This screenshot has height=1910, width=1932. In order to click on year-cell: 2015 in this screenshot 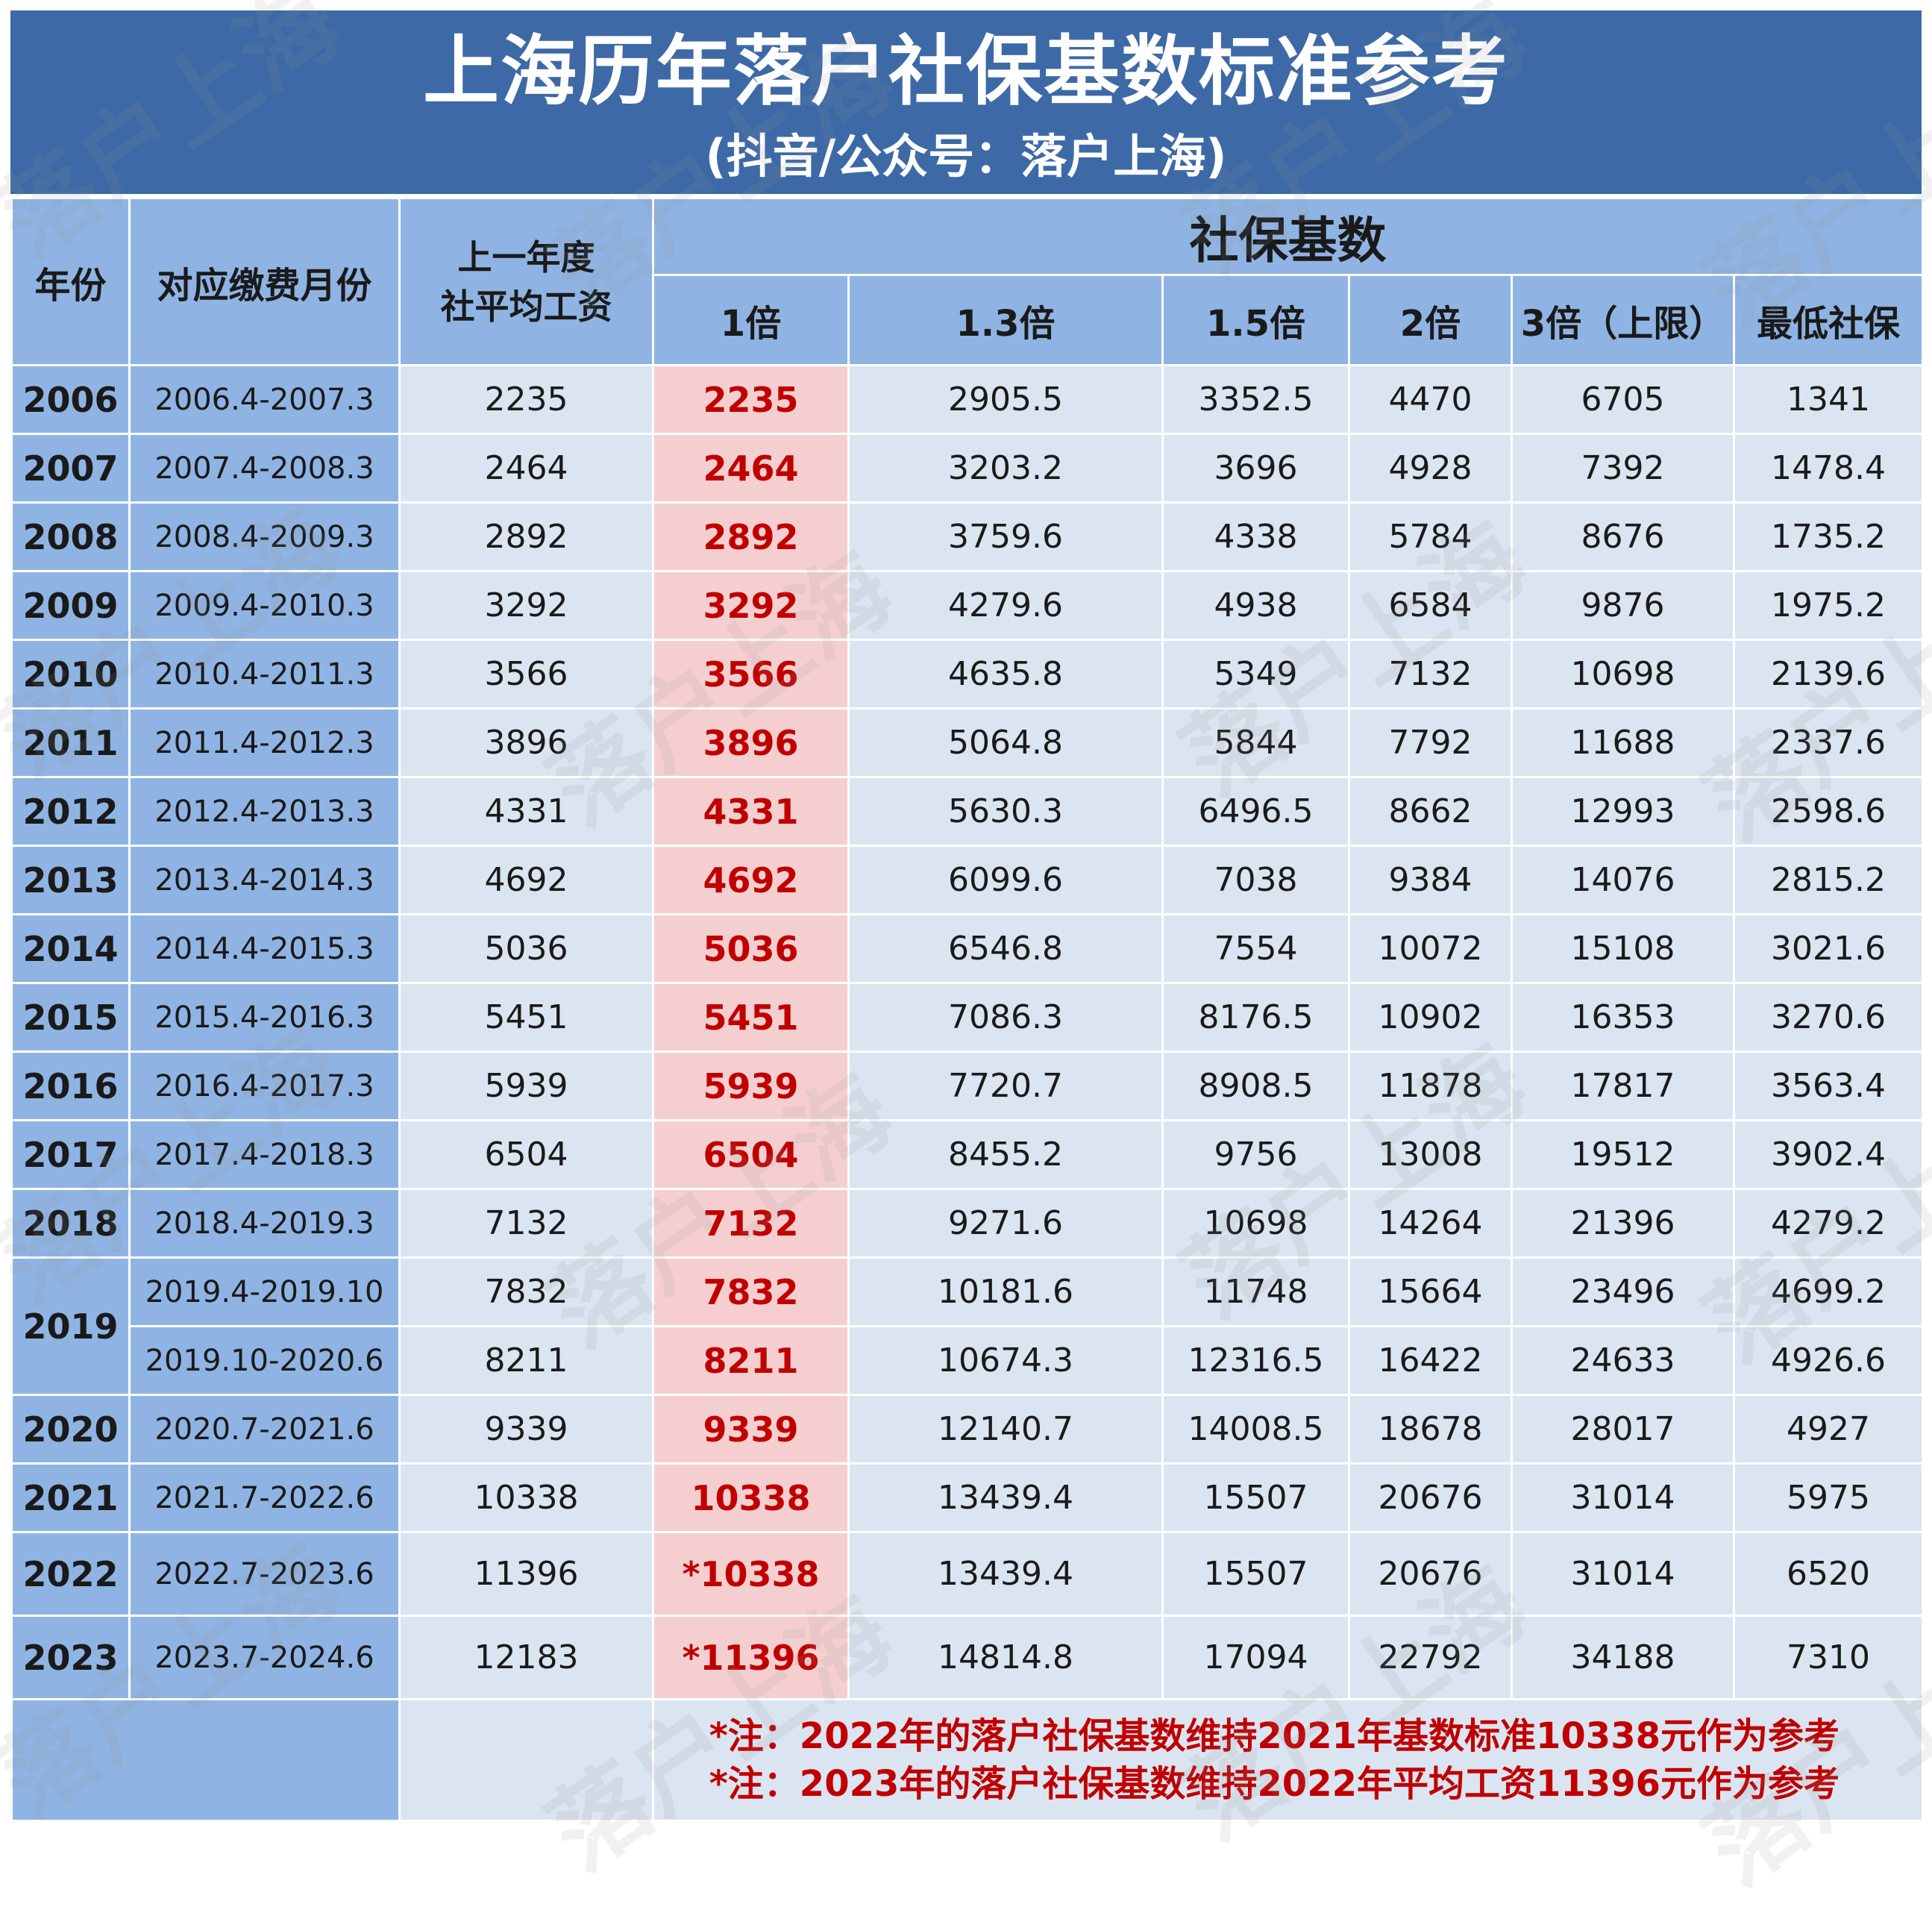, I will do `click(70, 1018)`.